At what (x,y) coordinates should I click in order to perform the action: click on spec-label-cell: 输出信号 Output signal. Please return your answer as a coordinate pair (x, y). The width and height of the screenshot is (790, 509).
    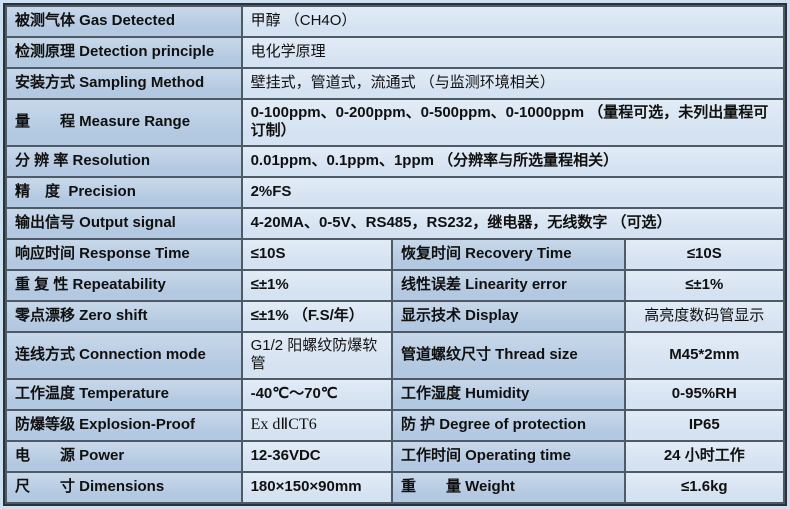
    Looking at the image, I should click on (124, 223).